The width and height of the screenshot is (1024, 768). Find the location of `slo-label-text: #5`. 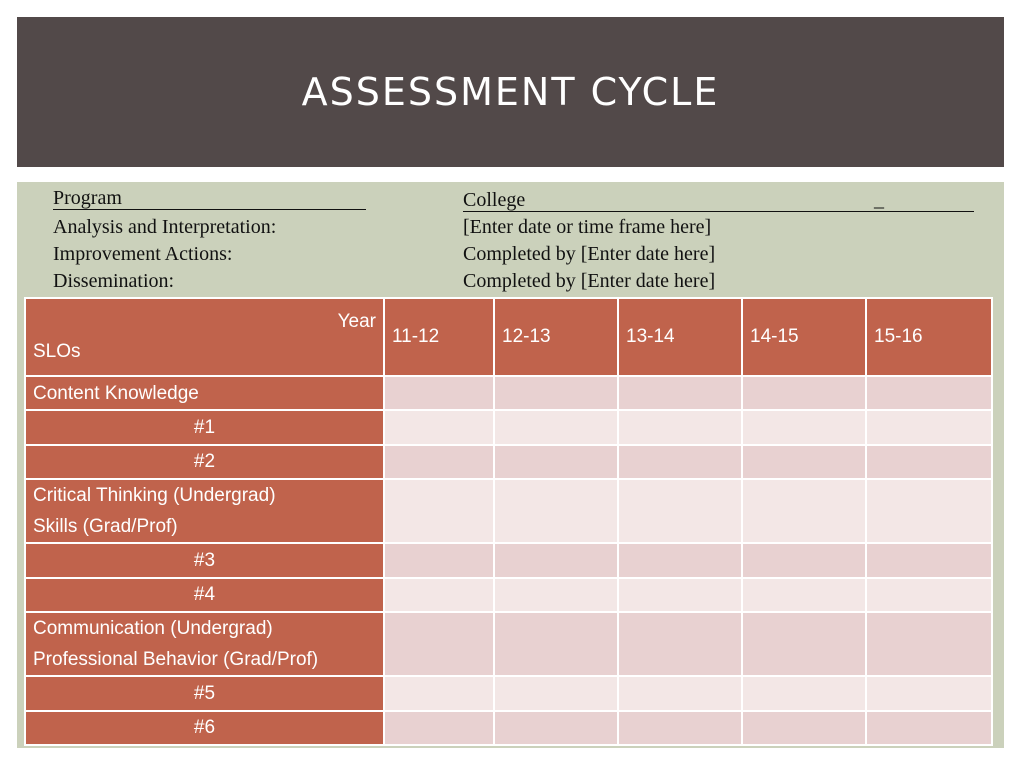

slo-label-text: #5 is located at coordinates (204, 693).